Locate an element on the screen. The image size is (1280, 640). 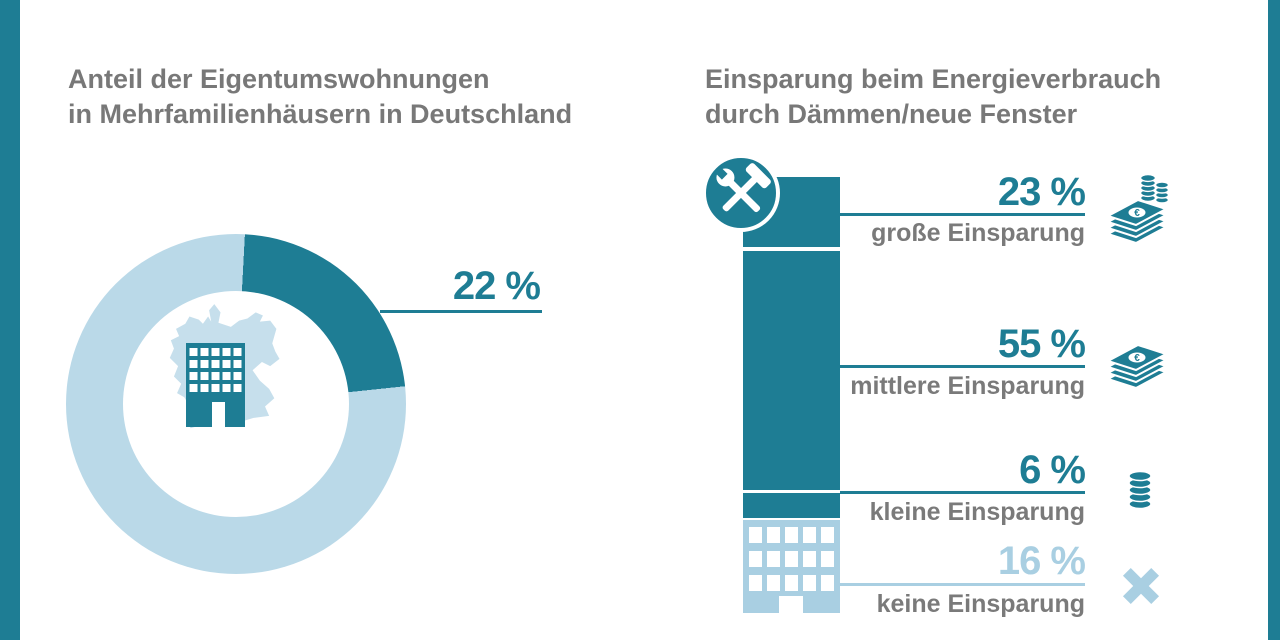
hammer-wrench-icon is located at coordinates (742, 188).